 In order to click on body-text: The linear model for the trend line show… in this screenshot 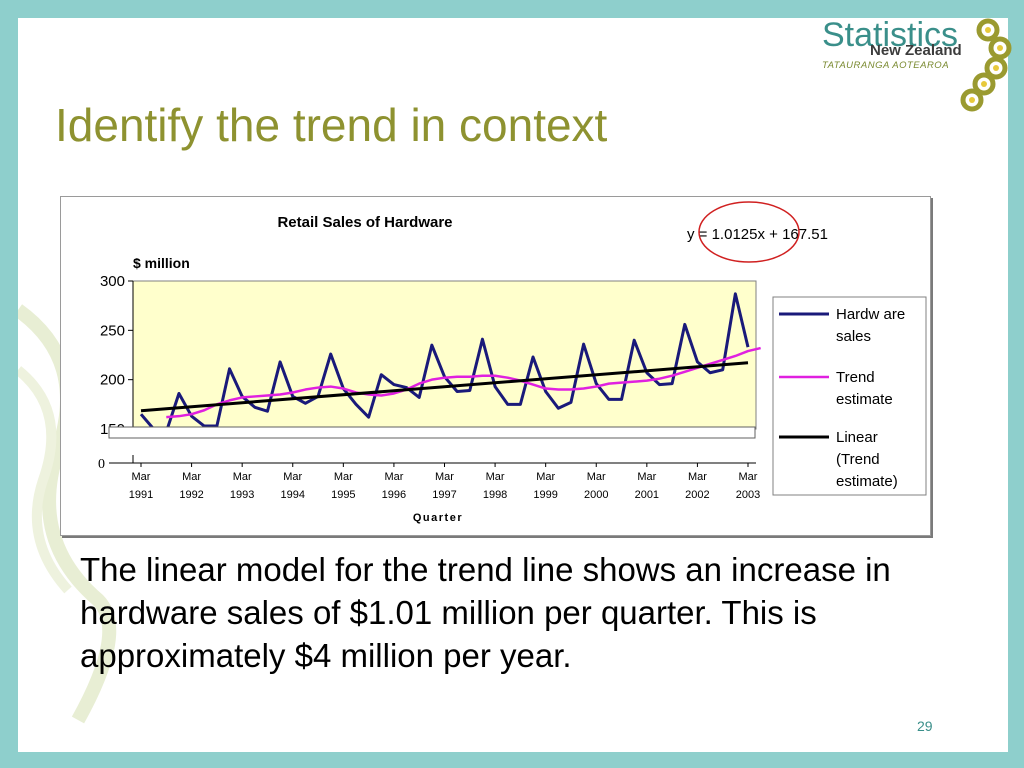, I will do `click(485, 612)`.